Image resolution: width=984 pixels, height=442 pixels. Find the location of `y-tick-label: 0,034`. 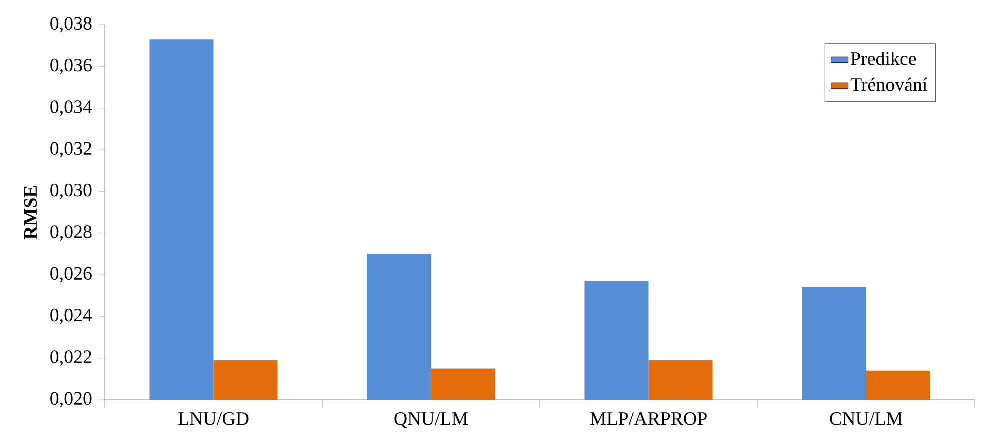

y-tick-label: 0,034 is located at coordinates (71, 108).